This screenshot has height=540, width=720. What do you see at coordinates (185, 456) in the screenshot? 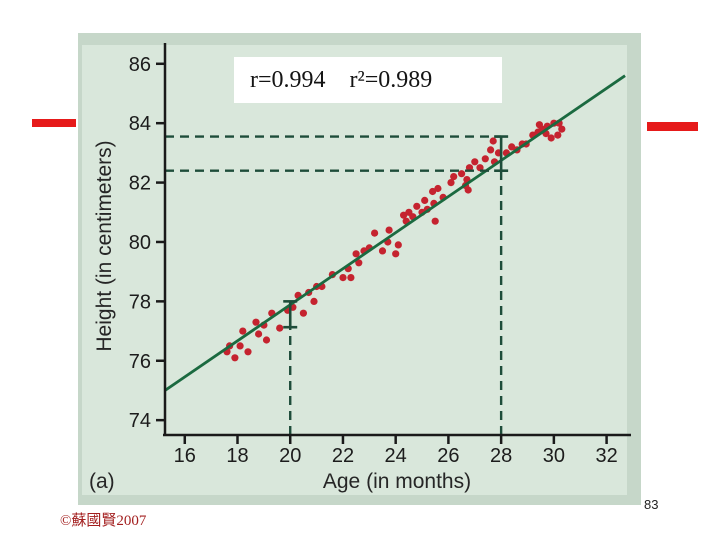
I see `x-tick-label: 16` at bounding box center [185, 456].